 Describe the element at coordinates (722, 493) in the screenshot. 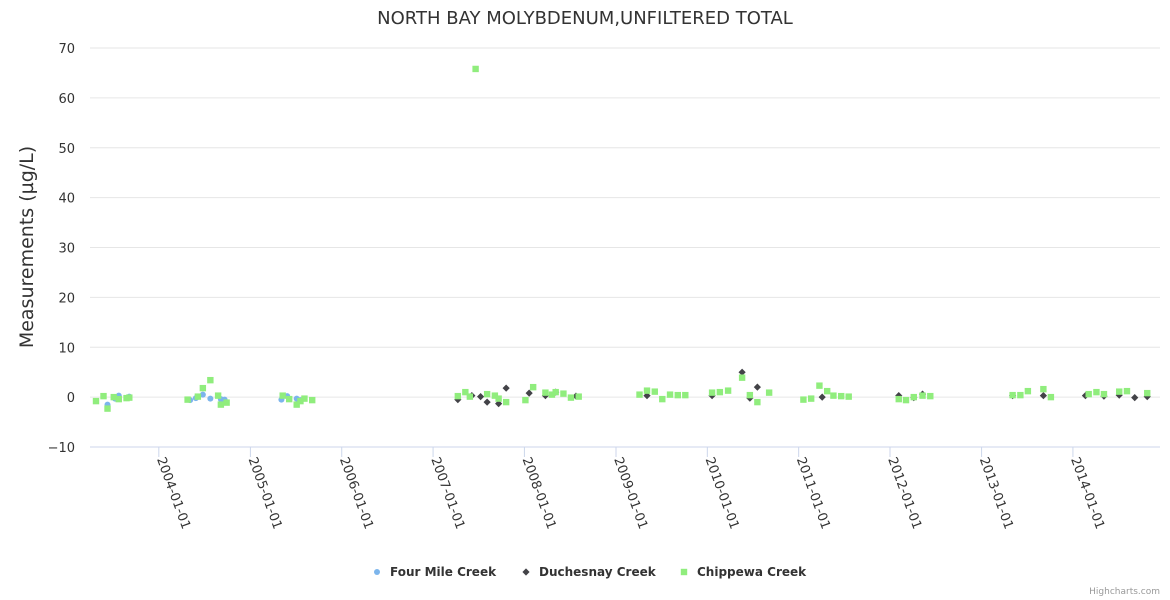

I see `x-tick-label: 2010-01-01` at that location.